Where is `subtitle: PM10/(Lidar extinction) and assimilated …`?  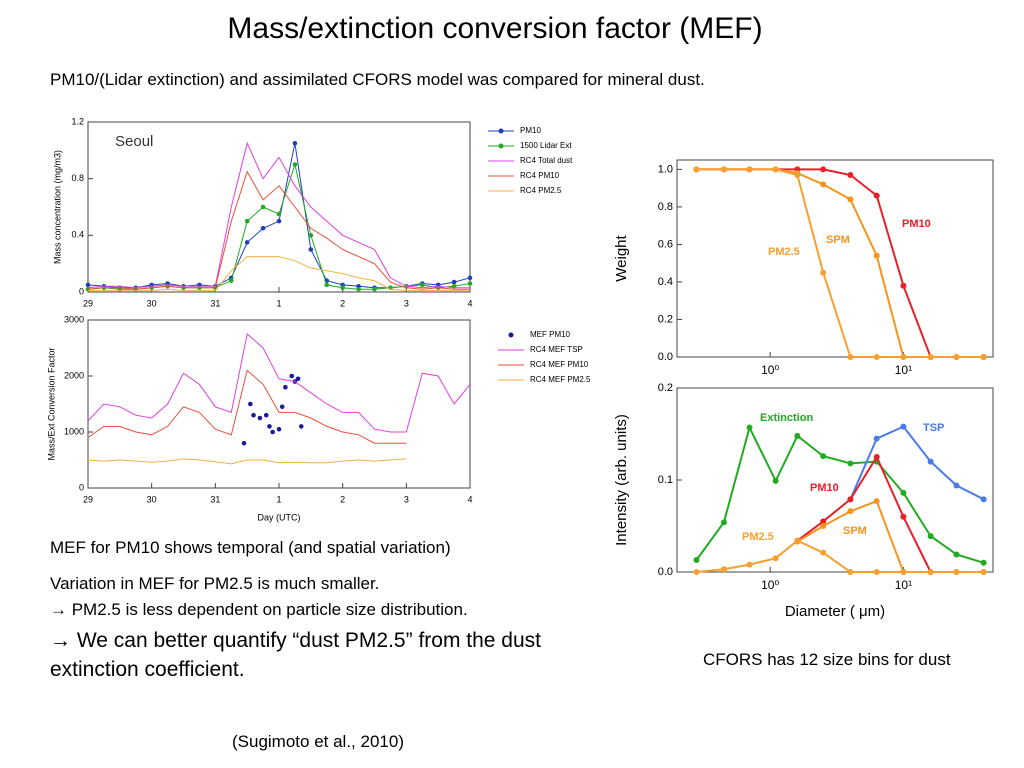 subtitle: PM10/(Lidar extinction) and assimilated … is located at coordinates (377, 79).